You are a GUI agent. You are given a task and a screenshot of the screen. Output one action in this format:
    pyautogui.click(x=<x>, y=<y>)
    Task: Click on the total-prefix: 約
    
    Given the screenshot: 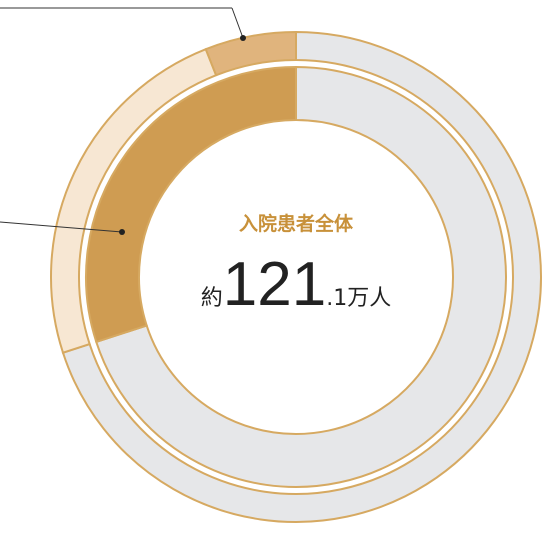 What is the action you would take?
    pyautogui.click(x=212, y=298)
    